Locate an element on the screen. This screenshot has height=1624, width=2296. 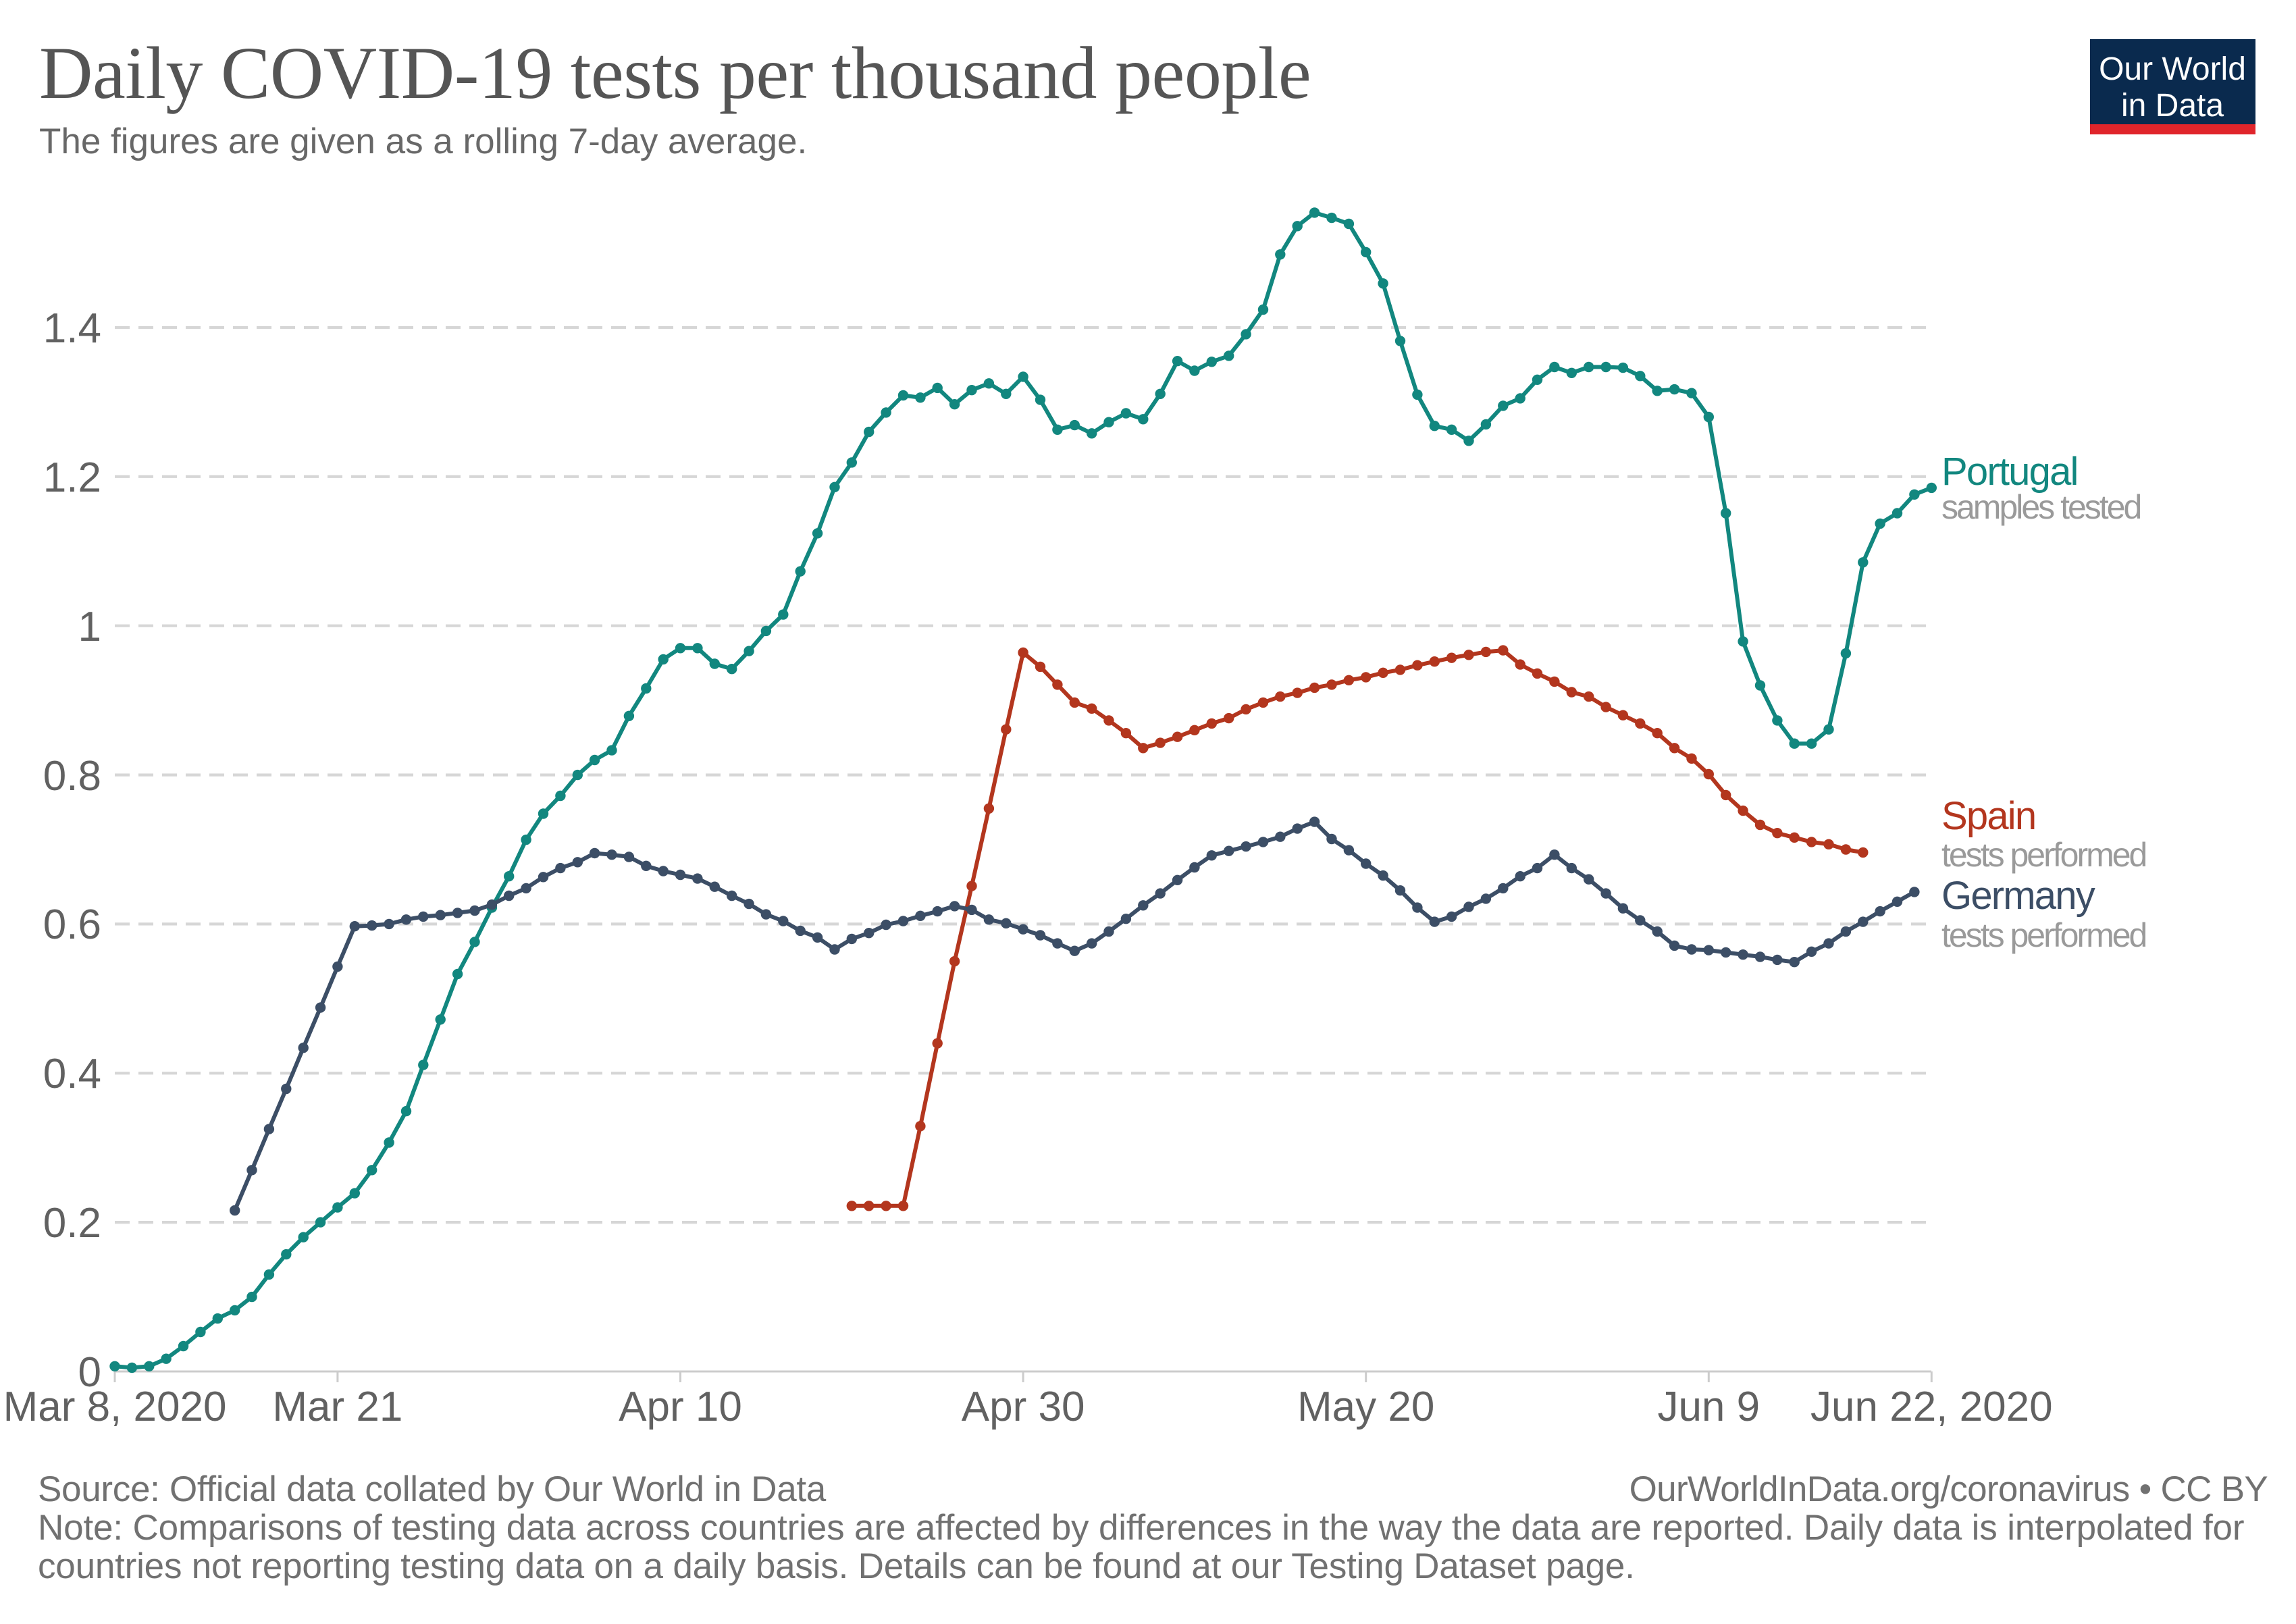
svg-text: in Data is located at coordinates (2172, 106).